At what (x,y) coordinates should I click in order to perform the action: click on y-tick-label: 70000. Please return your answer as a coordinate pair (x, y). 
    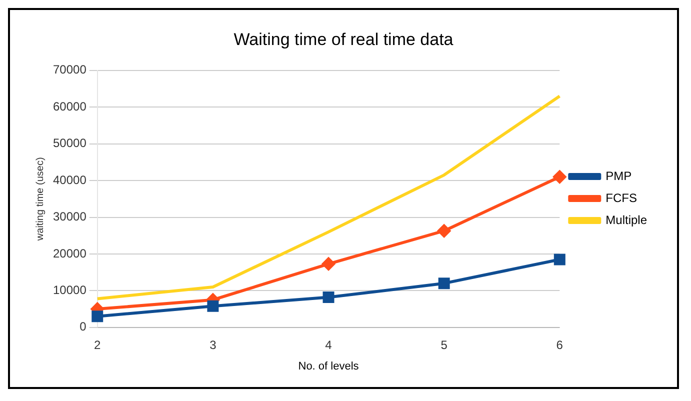
    Looking at the image, I should click on (69, 69).